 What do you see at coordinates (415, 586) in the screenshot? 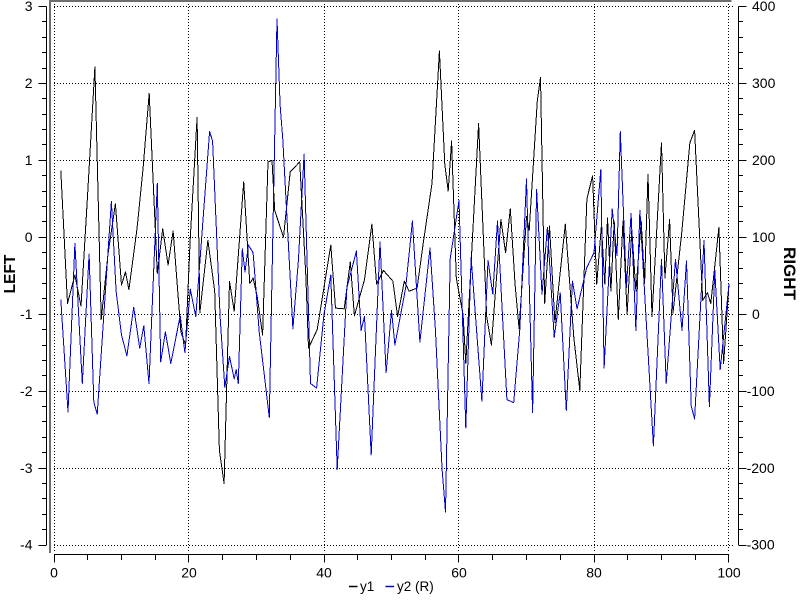
I see `svg-text: y2 (R)` at bounding box center [415, 586].